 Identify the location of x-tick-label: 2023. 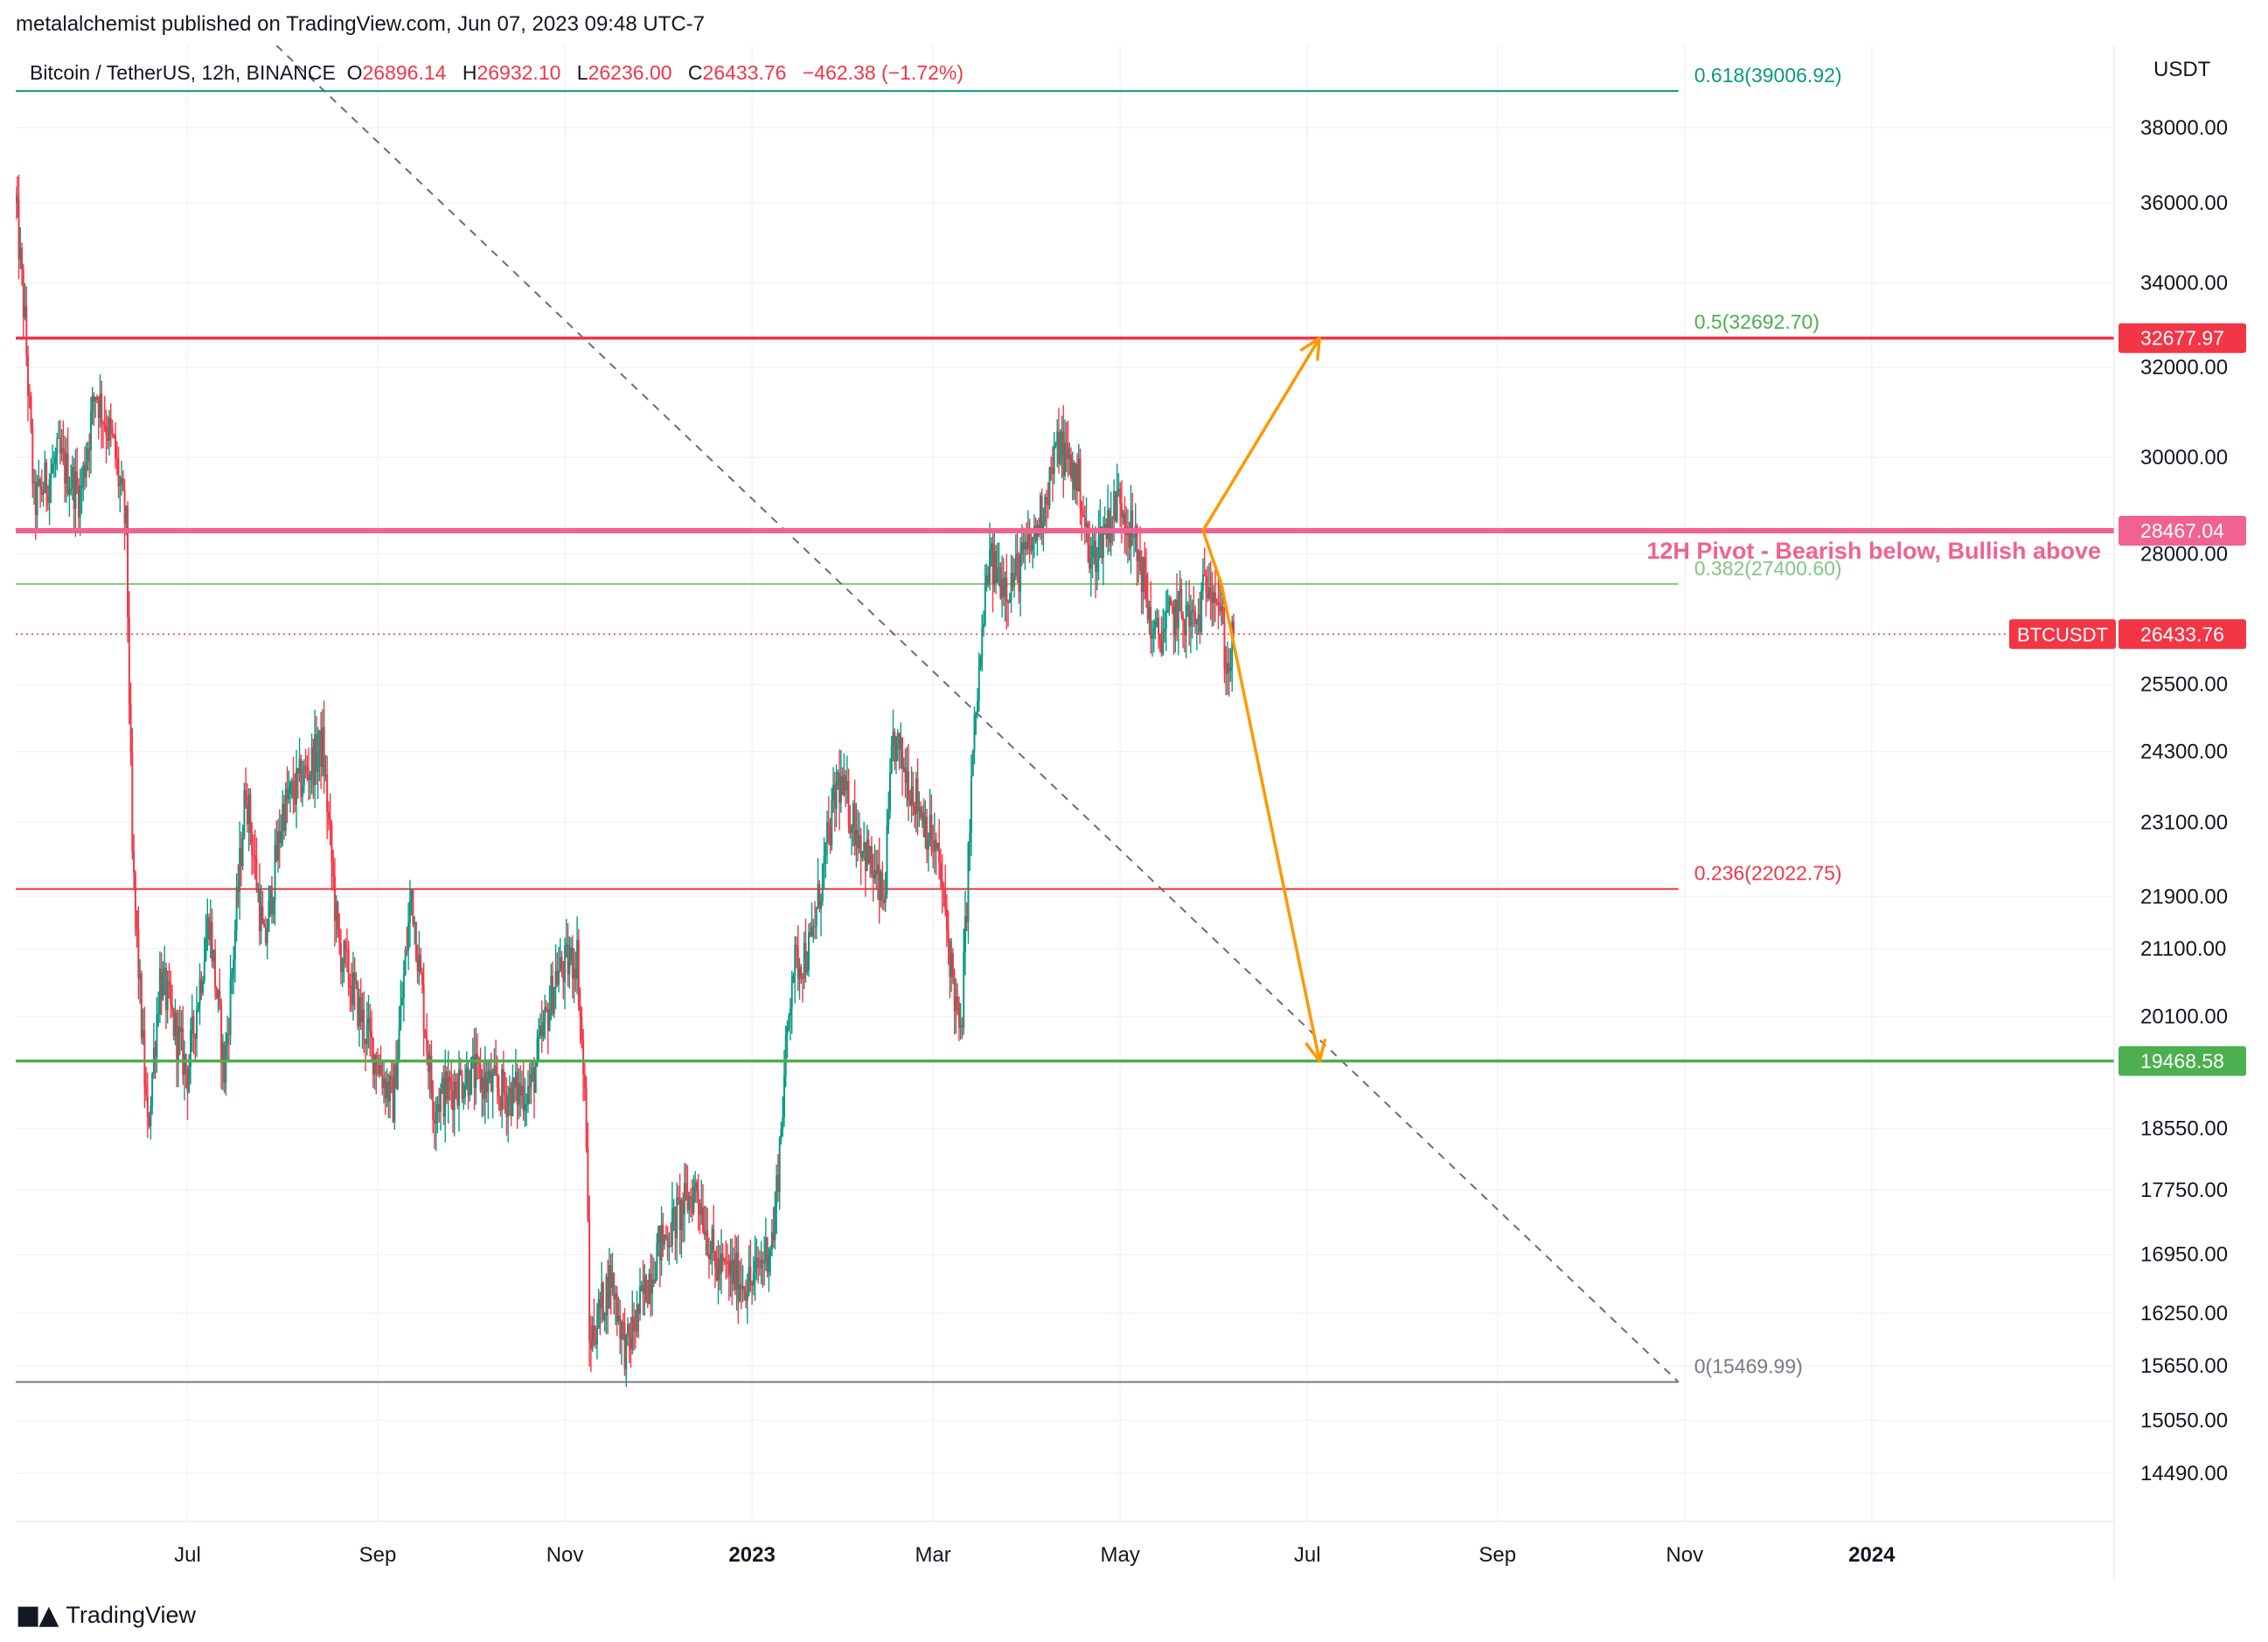
(751, 1555).